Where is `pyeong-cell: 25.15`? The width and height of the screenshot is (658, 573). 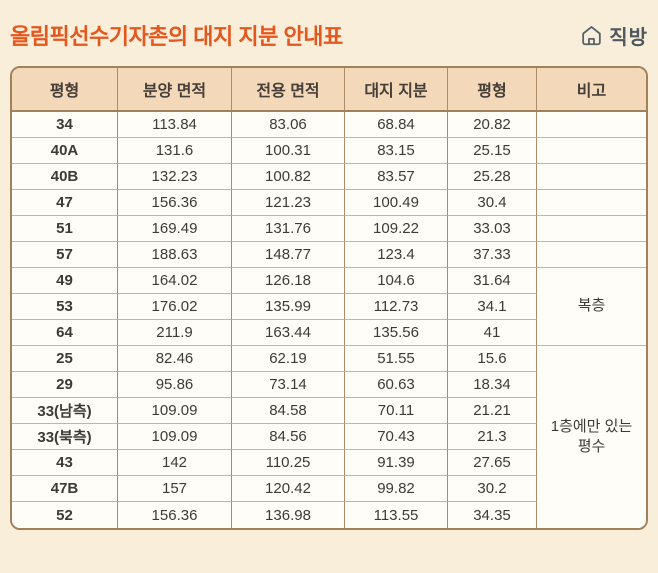
pyeong-cell: 25.15 is located at coordinates (492, 151).